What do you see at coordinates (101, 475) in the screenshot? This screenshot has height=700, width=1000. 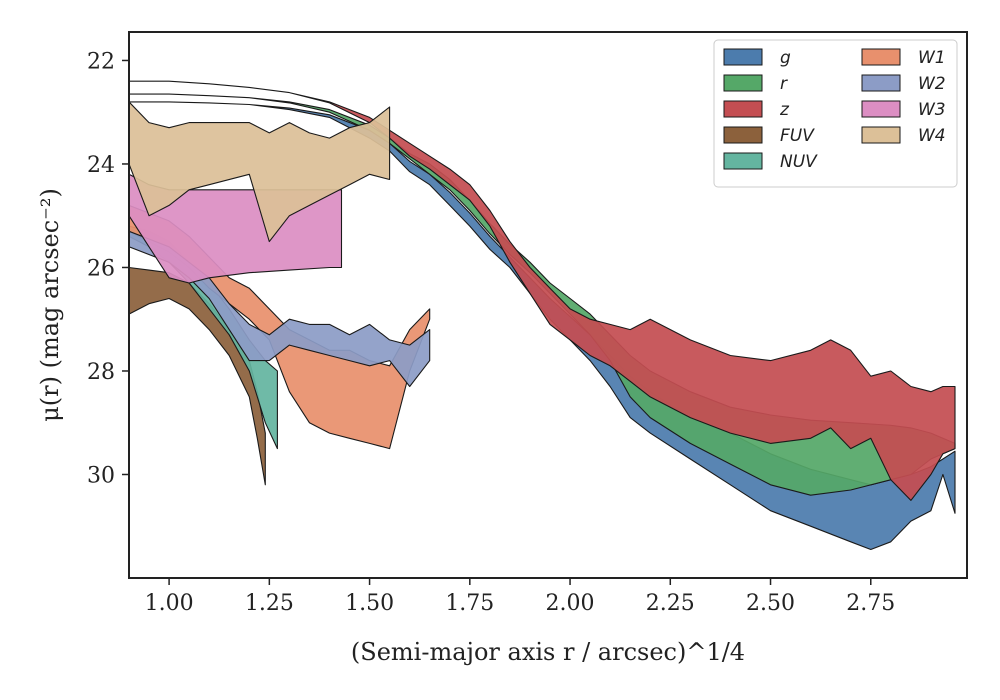 I see `y-tick-label: 30` at bounding box center [101, 475].